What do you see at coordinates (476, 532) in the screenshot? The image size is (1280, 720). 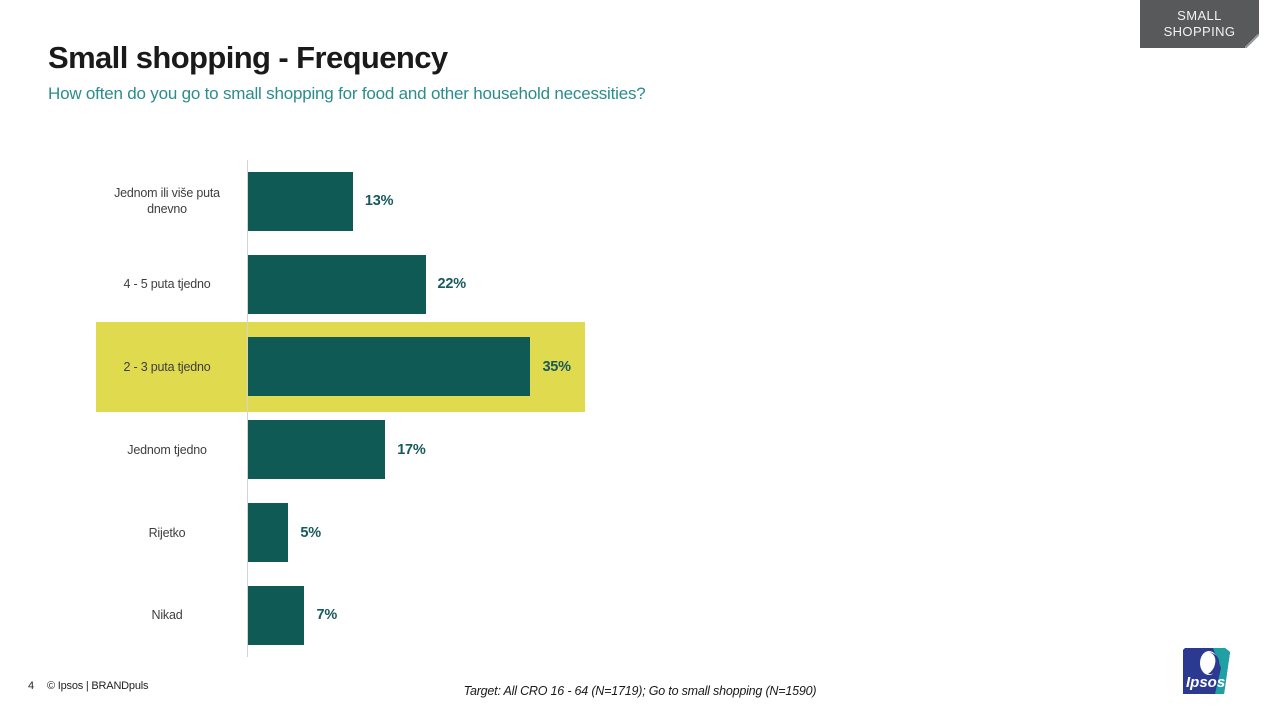 I see `chart-row: Rijetko 5%` at bounding box center [476, 532].